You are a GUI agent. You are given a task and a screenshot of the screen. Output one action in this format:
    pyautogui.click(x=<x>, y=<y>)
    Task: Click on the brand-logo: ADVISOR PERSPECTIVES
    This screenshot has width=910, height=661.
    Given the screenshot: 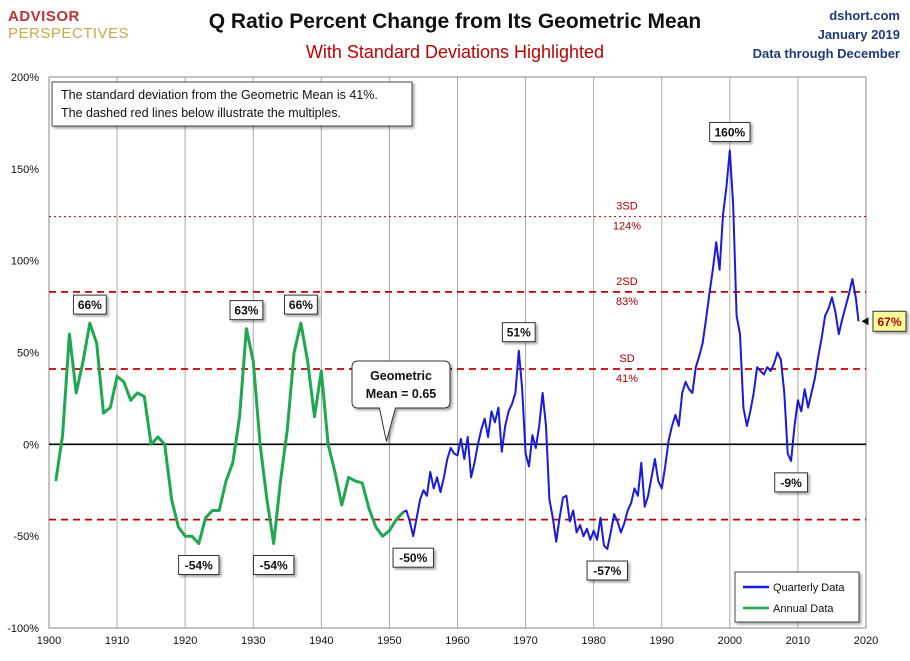 What is the action you would take?
    pyautogui.click(x=68, y=25)
    